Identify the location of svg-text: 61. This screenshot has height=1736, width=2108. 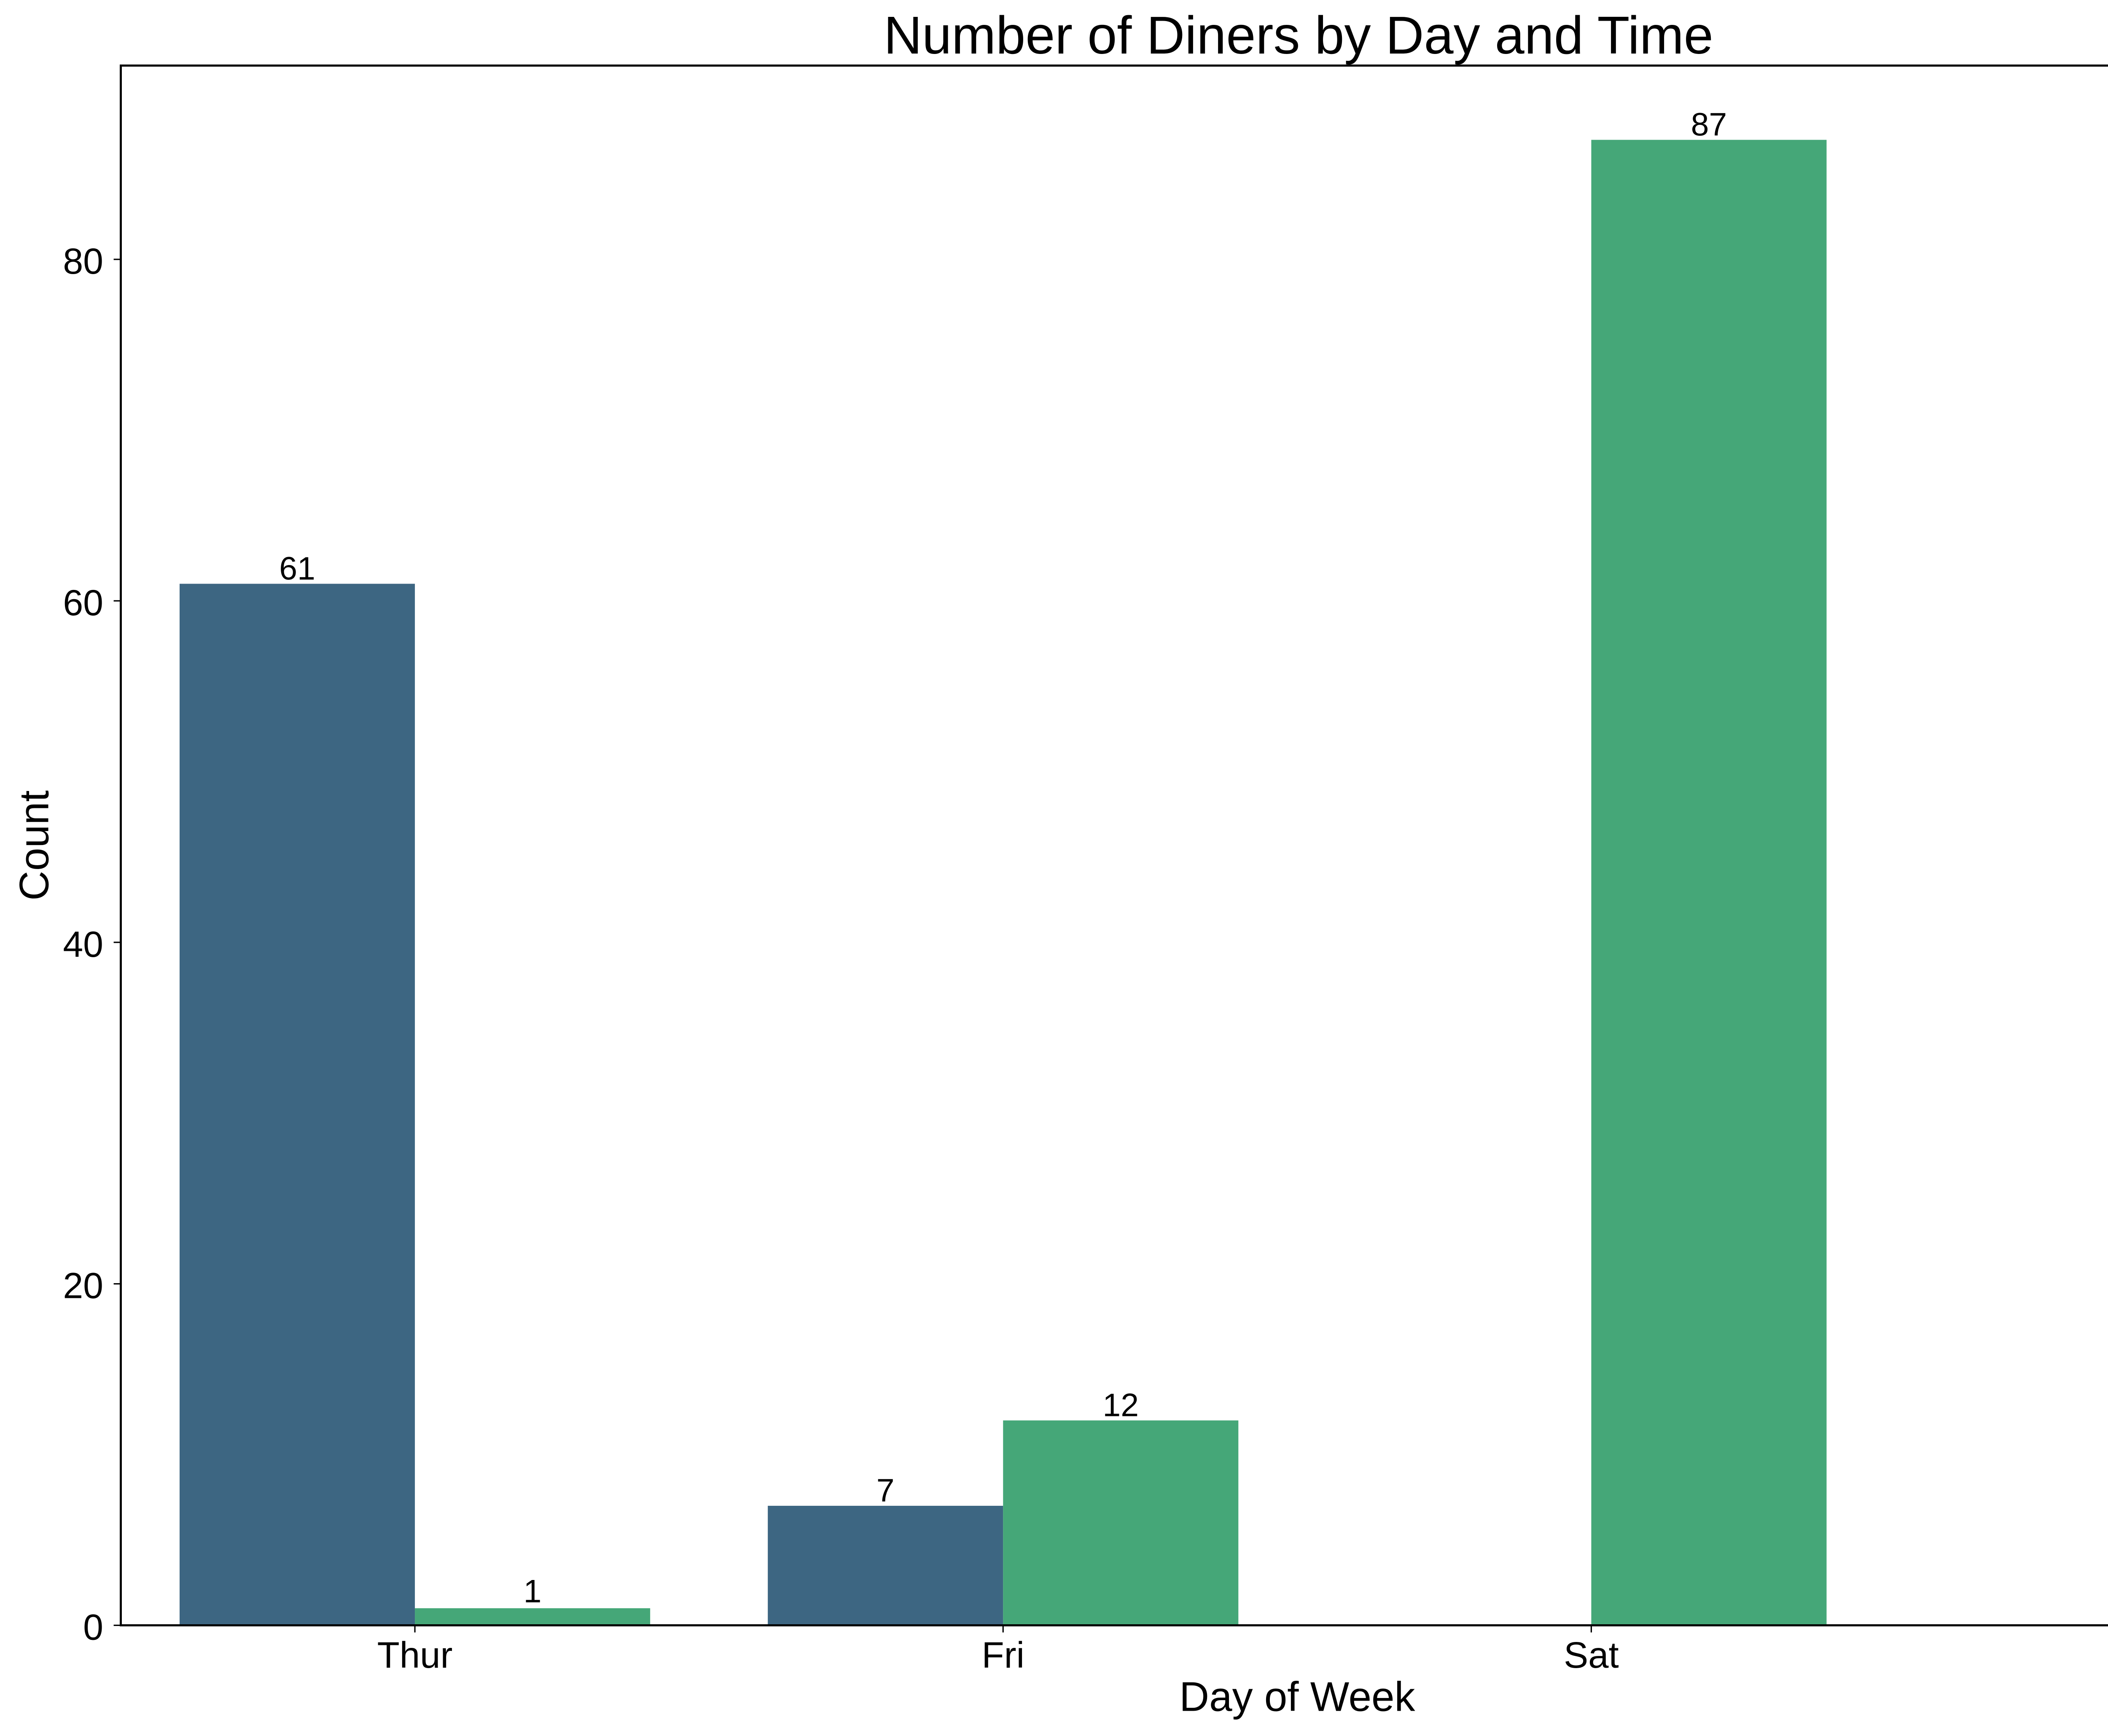
(297, 569).